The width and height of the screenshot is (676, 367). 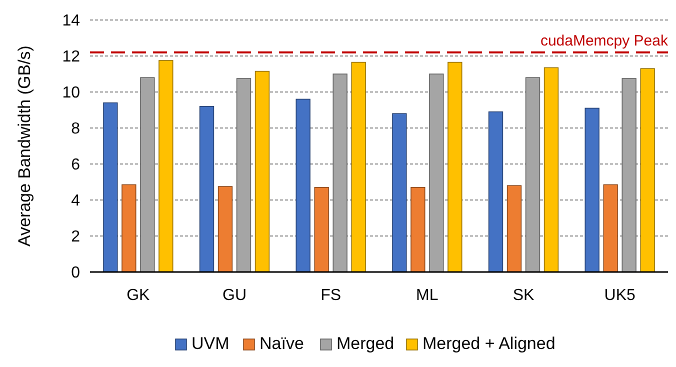 I want to click on x-tick-label: FS, so click(x=331, y=295).